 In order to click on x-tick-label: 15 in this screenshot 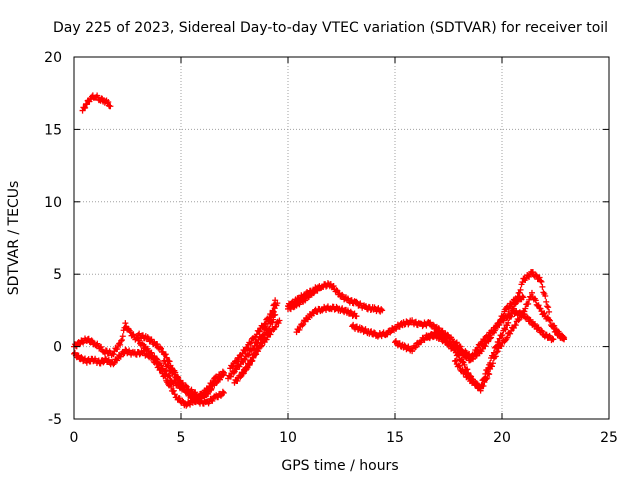, I will do `click(395, 438)`.